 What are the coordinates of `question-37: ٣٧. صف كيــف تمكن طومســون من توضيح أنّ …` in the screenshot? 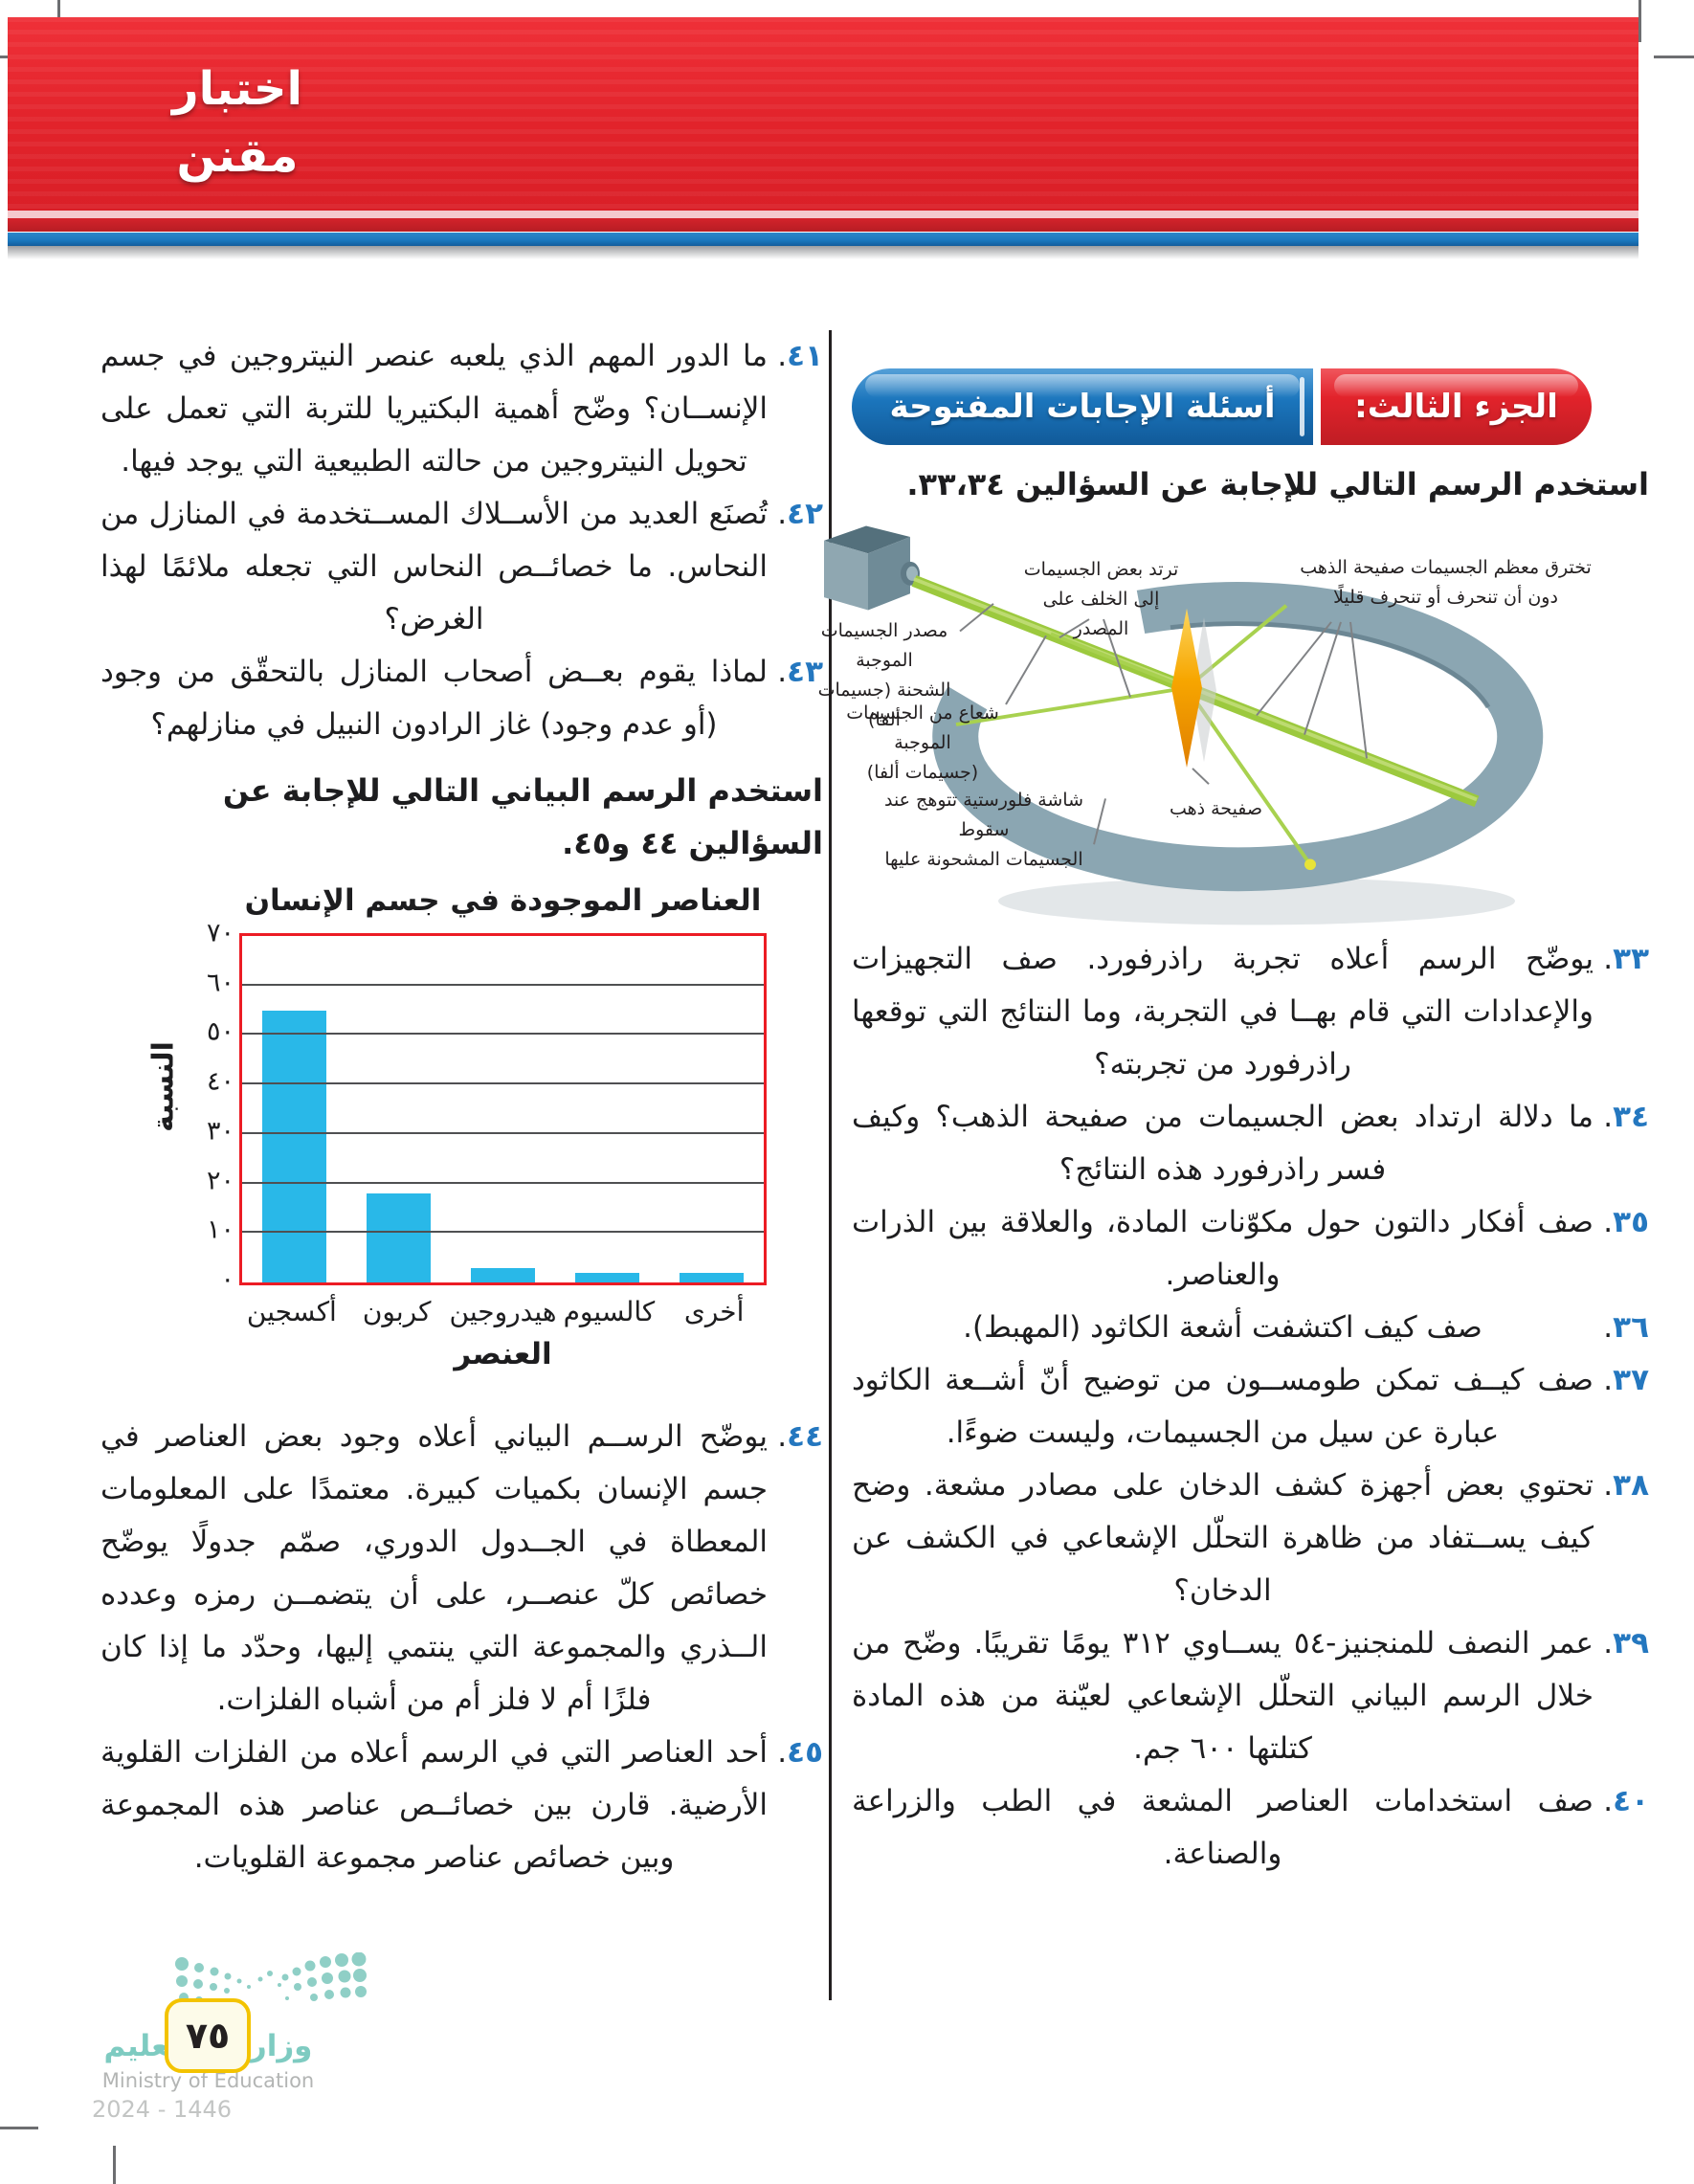 It's located at (1250, 1407).